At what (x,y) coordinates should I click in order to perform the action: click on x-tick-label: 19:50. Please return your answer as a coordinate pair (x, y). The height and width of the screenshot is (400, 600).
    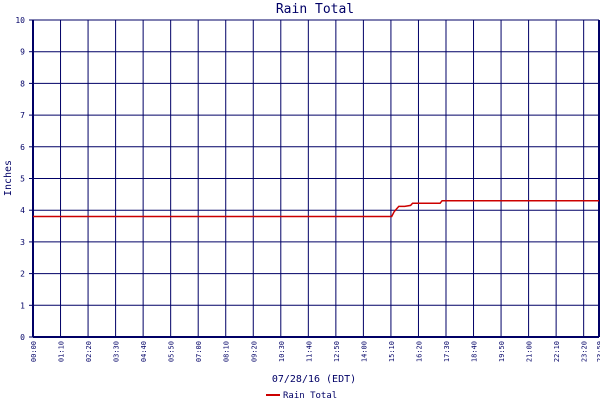
    Looking at the image, I should click on (502, 351).